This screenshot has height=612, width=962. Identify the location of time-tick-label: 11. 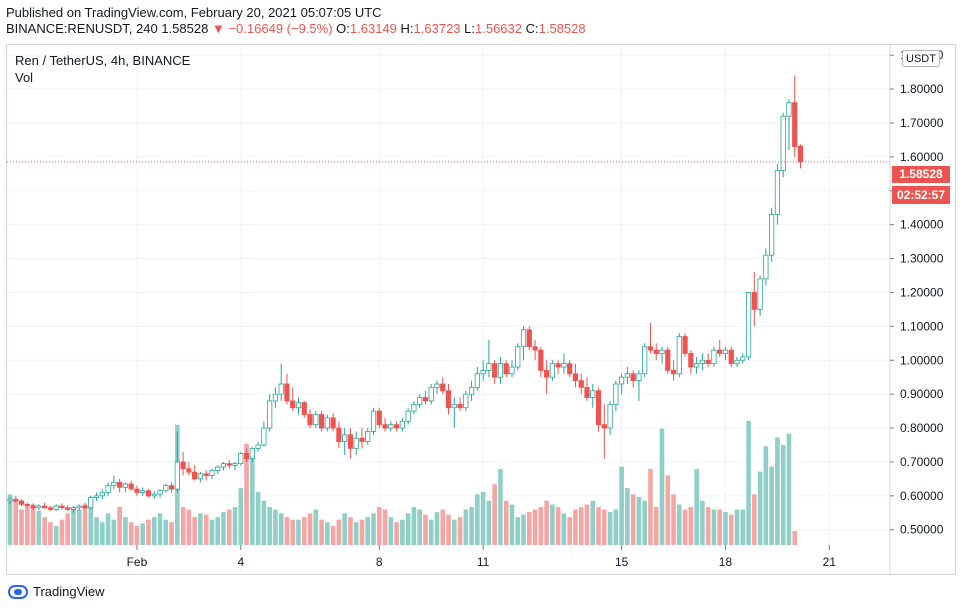
(483, 562).